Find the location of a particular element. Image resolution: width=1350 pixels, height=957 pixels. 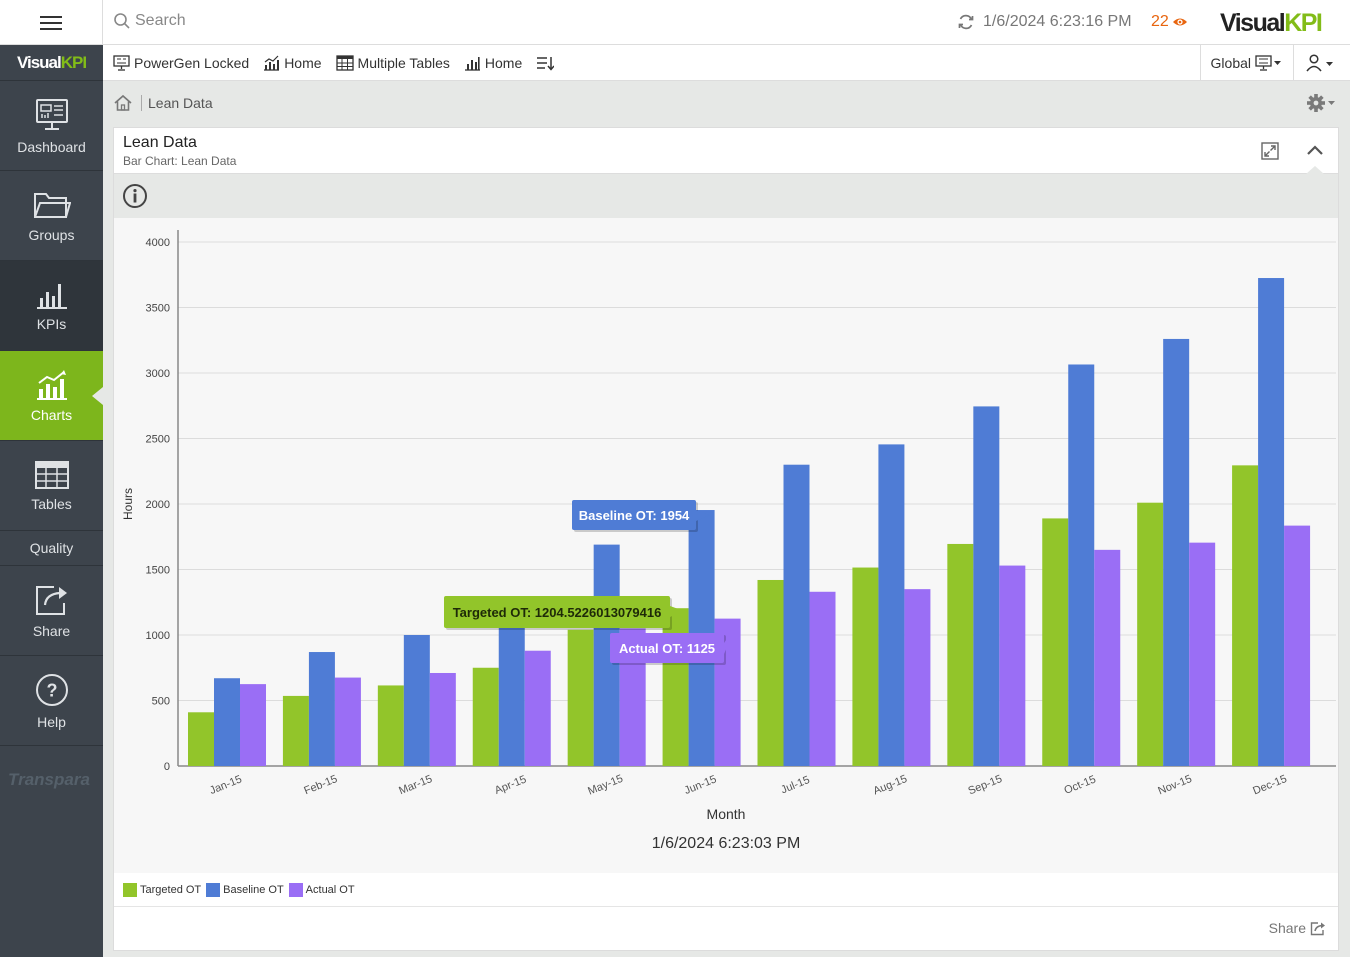

sidebar-item-help: ? Help is located at coordinates (51, 701).